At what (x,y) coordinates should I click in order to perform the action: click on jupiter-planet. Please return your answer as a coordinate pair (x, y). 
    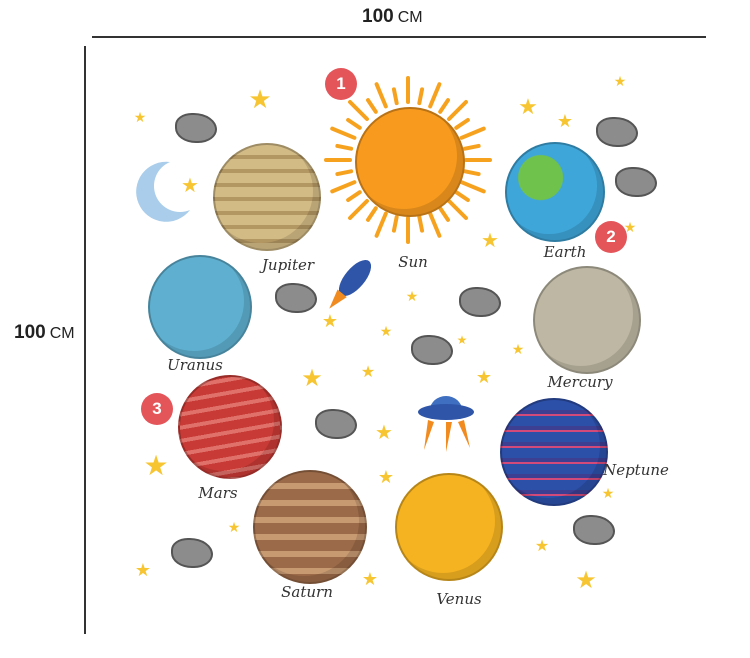
    Looking at the image, I should click on (267, 197).